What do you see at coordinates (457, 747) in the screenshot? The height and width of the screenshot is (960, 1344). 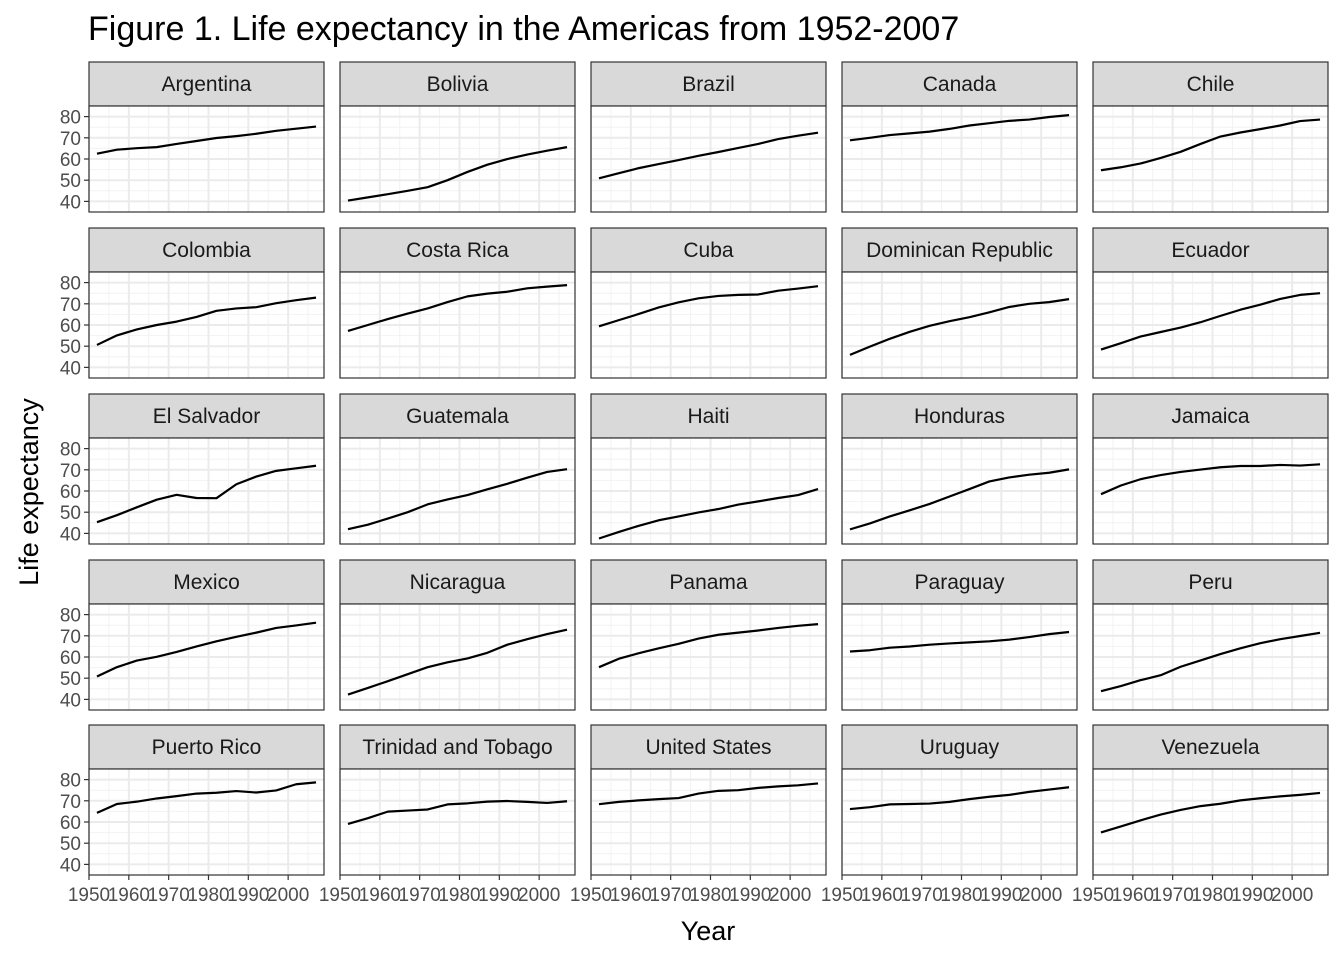 I see `strip-label: Trinidad and Tobago` at bounding box center [457, 747].